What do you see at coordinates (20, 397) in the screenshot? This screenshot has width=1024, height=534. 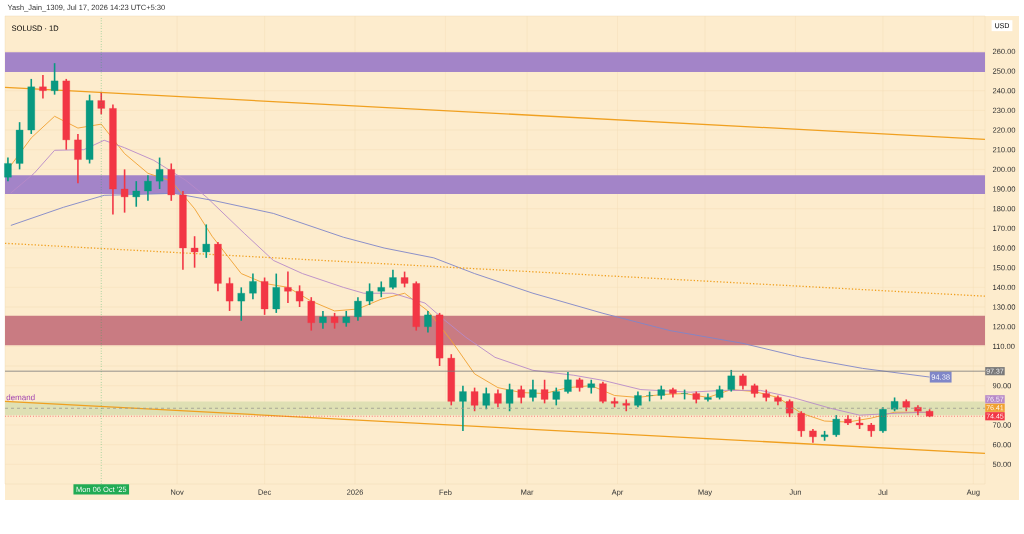 I see `band-label: demand` at bounding box center [20, 397].